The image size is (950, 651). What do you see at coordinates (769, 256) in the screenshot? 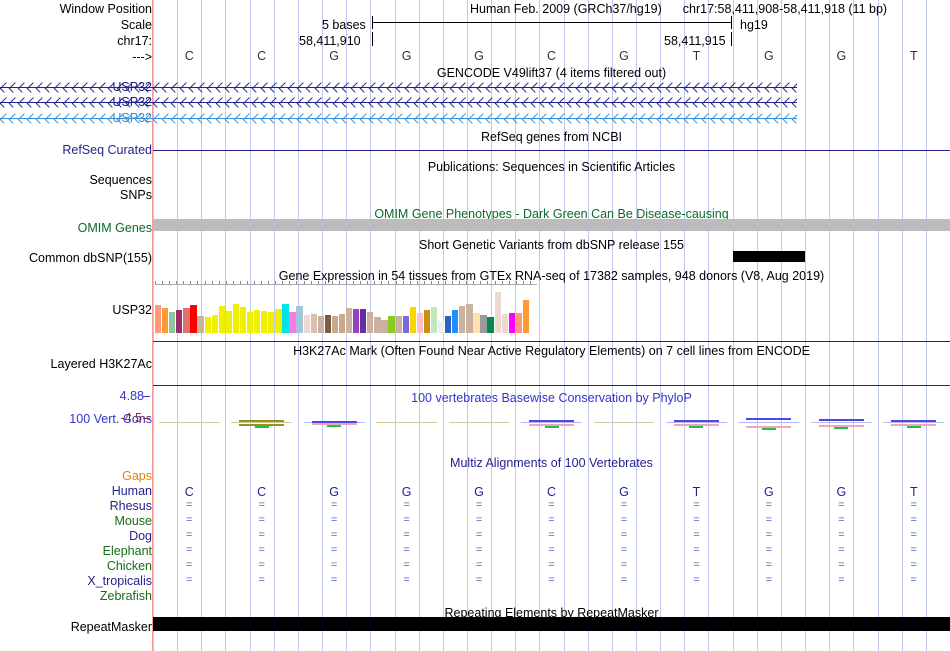
I see `dbsnp-variant-feature` at bounding box center [769, 256].